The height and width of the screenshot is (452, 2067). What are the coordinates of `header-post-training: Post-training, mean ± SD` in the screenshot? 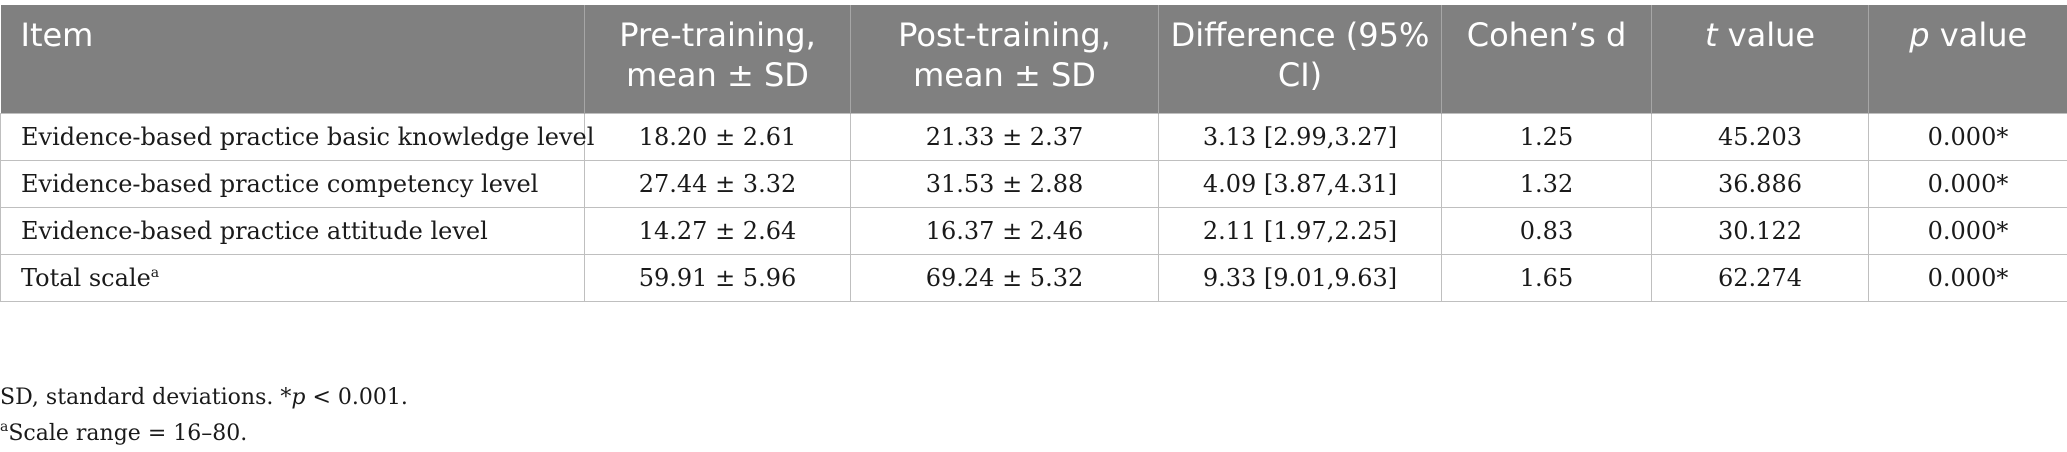 It's located at (1004, 59).